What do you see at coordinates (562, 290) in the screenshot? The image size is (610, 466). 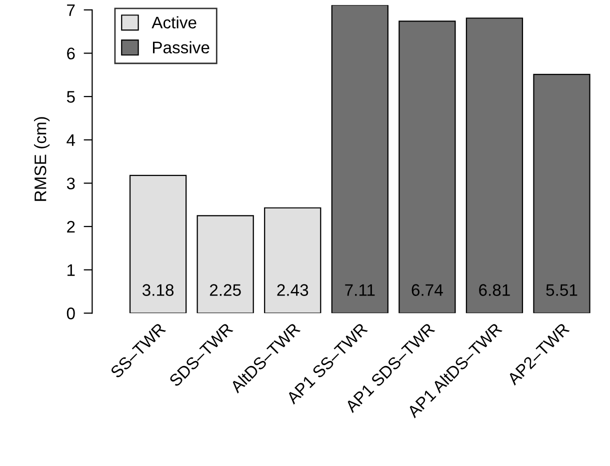 I see `data-label: 5.51` at bounding box center [562, 290].